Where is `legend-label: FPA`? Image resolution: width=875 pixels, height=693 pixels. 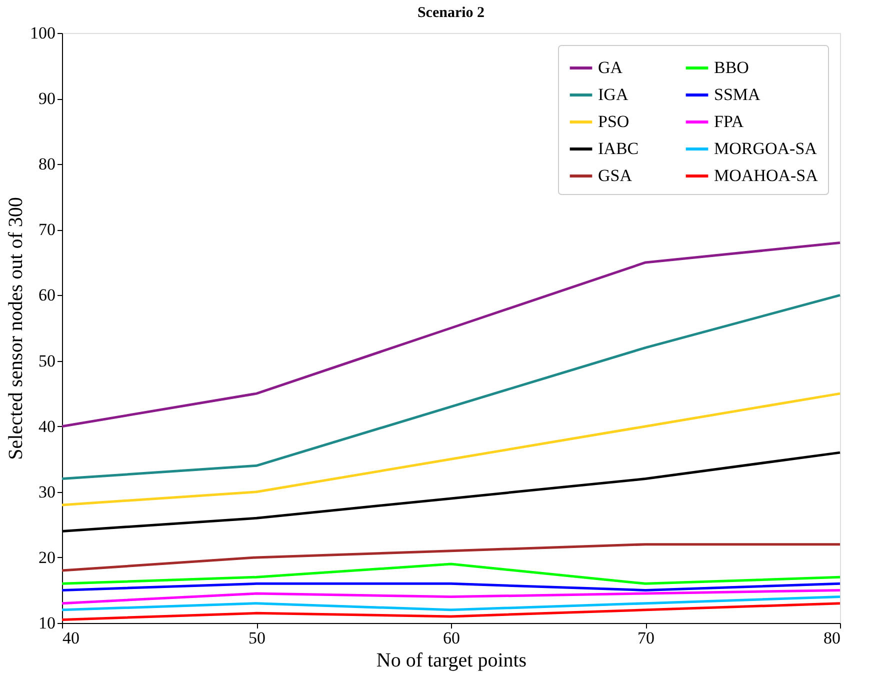 legend-label: FPA is located at coordinates (729, 121).